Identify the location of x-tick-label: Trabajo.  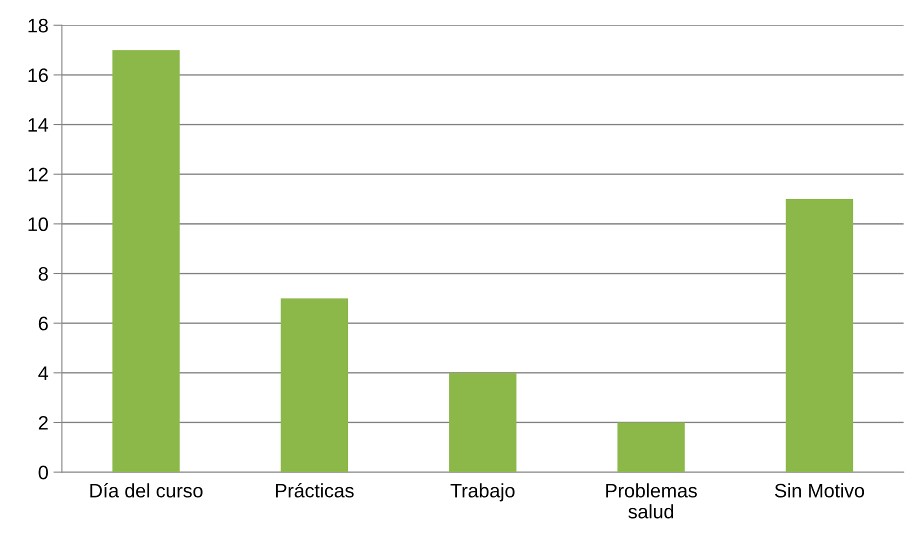
(482, 492).